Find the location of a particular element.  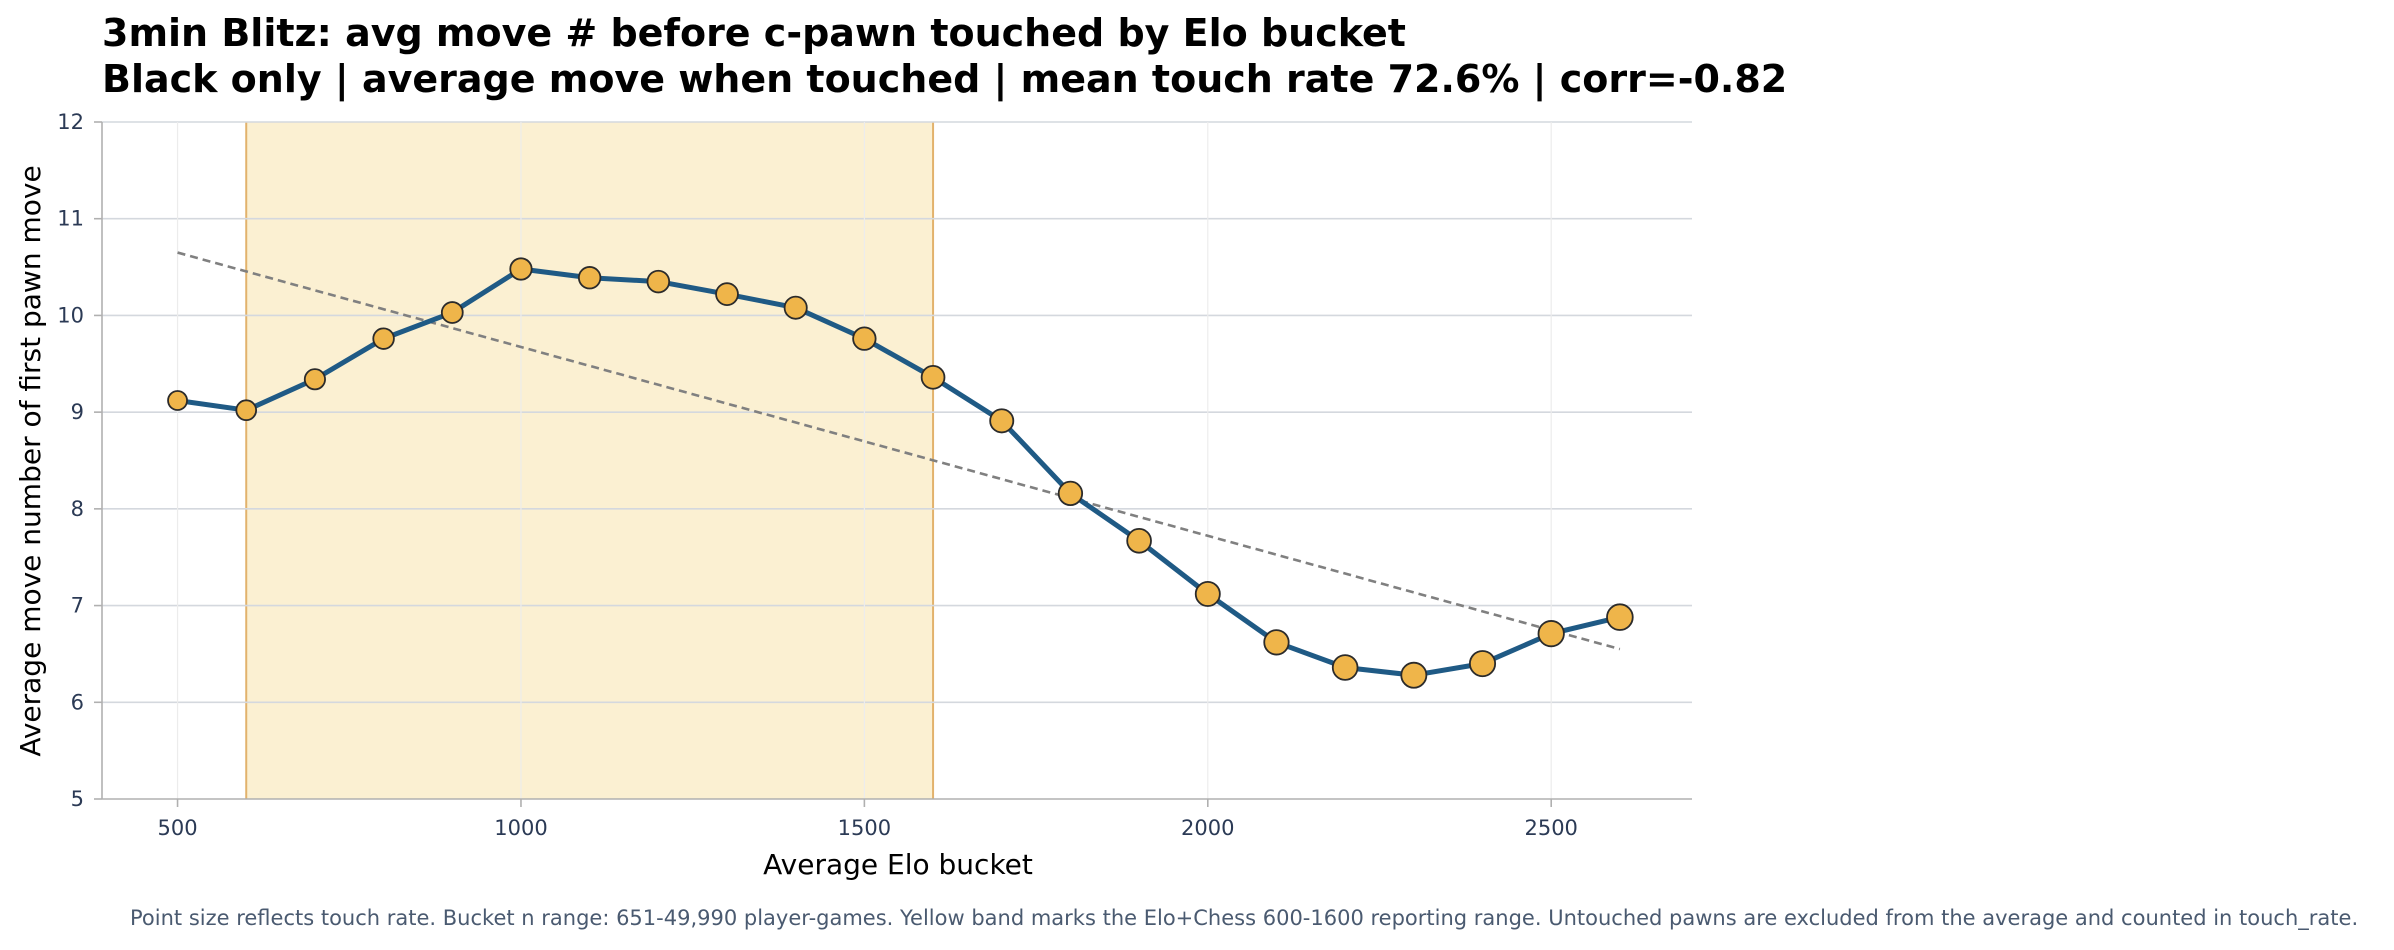

y-tick-label: 7 is located at coordinates (77, 606).